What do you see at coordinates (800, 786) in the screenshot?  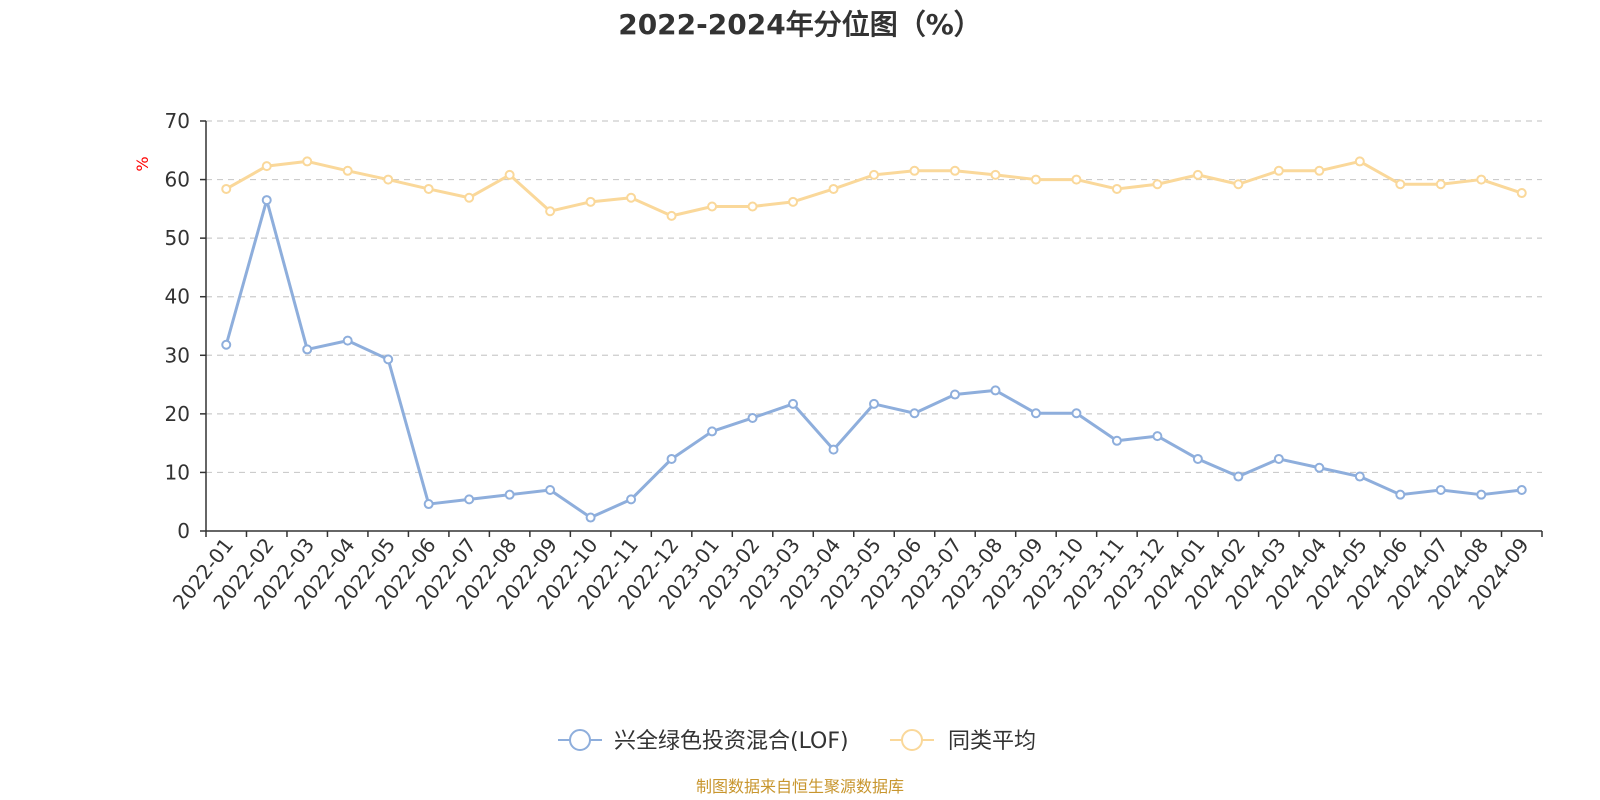 I see `data-source-note: 制图数据来自恒生聚源数据库` at bounding box center [800, 786].